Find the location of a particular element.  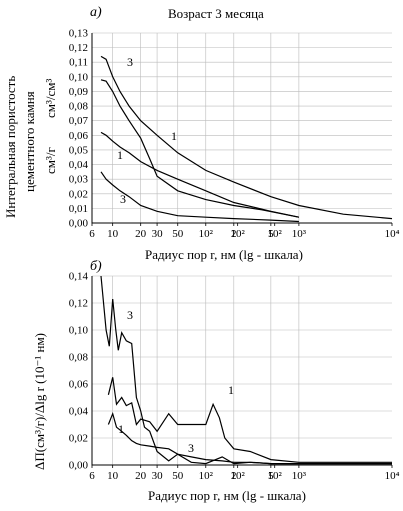

panel-b-curve-label-3-bottom: 3 is located at coordinates (191, 448).